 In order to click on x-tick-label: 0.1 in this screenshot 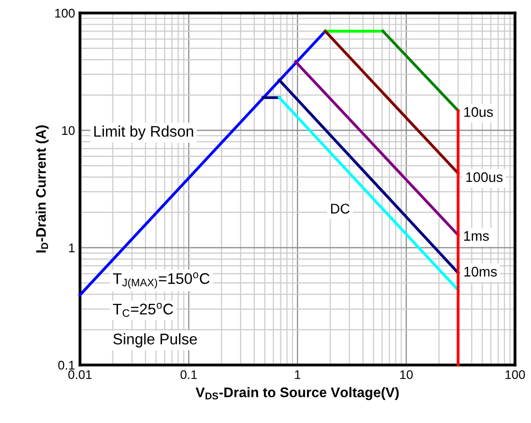, I will do `click(188, 375)`.